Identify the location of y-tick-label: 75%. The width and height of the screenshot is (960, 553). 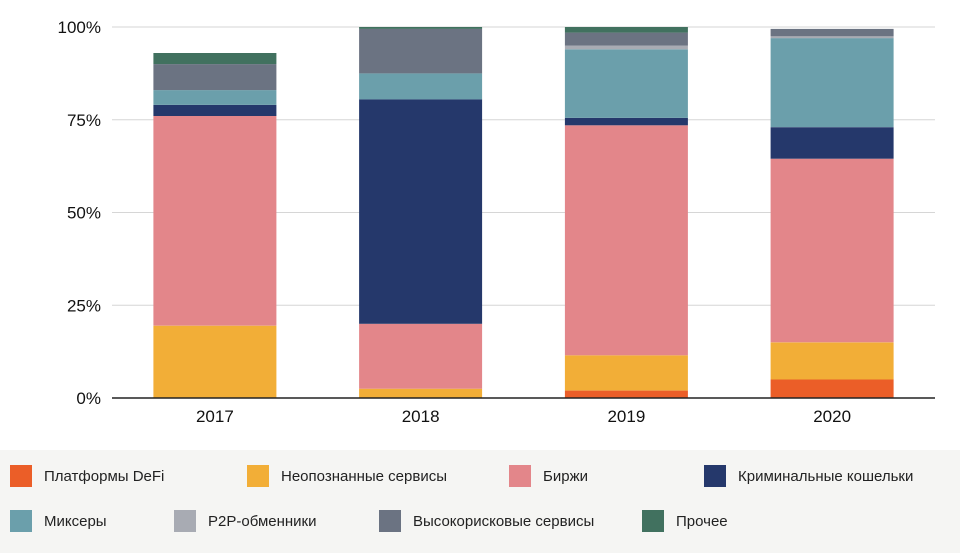
(84, 120).